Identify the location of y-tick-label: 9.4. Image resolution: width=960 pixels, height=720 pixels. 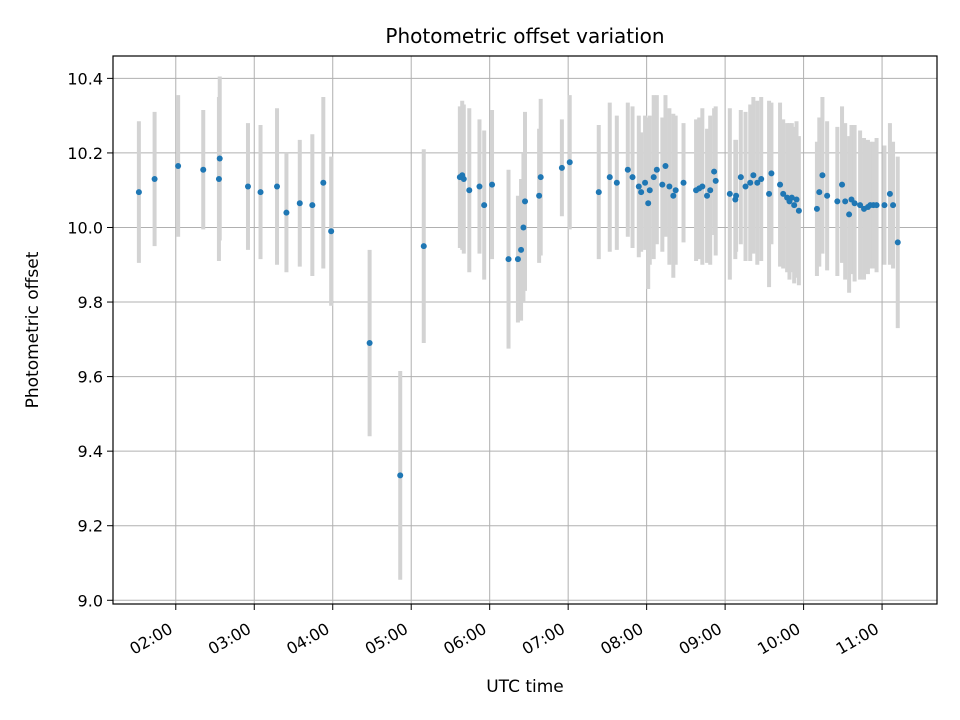
(90, 451).